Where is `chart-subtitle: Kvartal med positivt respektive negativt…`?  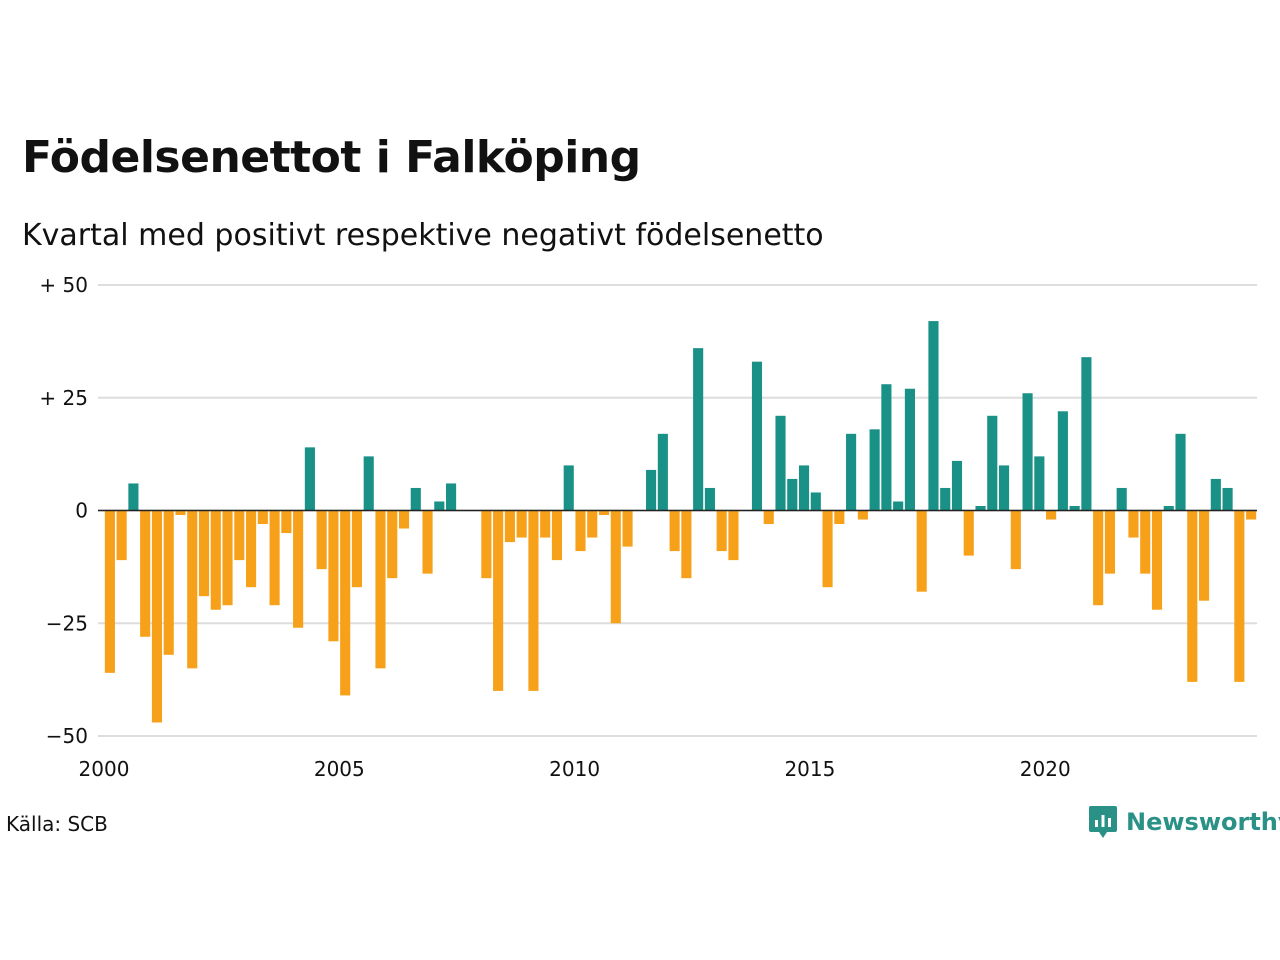 chart-subtitle: Kvartal med positivt respektive negativt… is located at coordinates (423, 235).